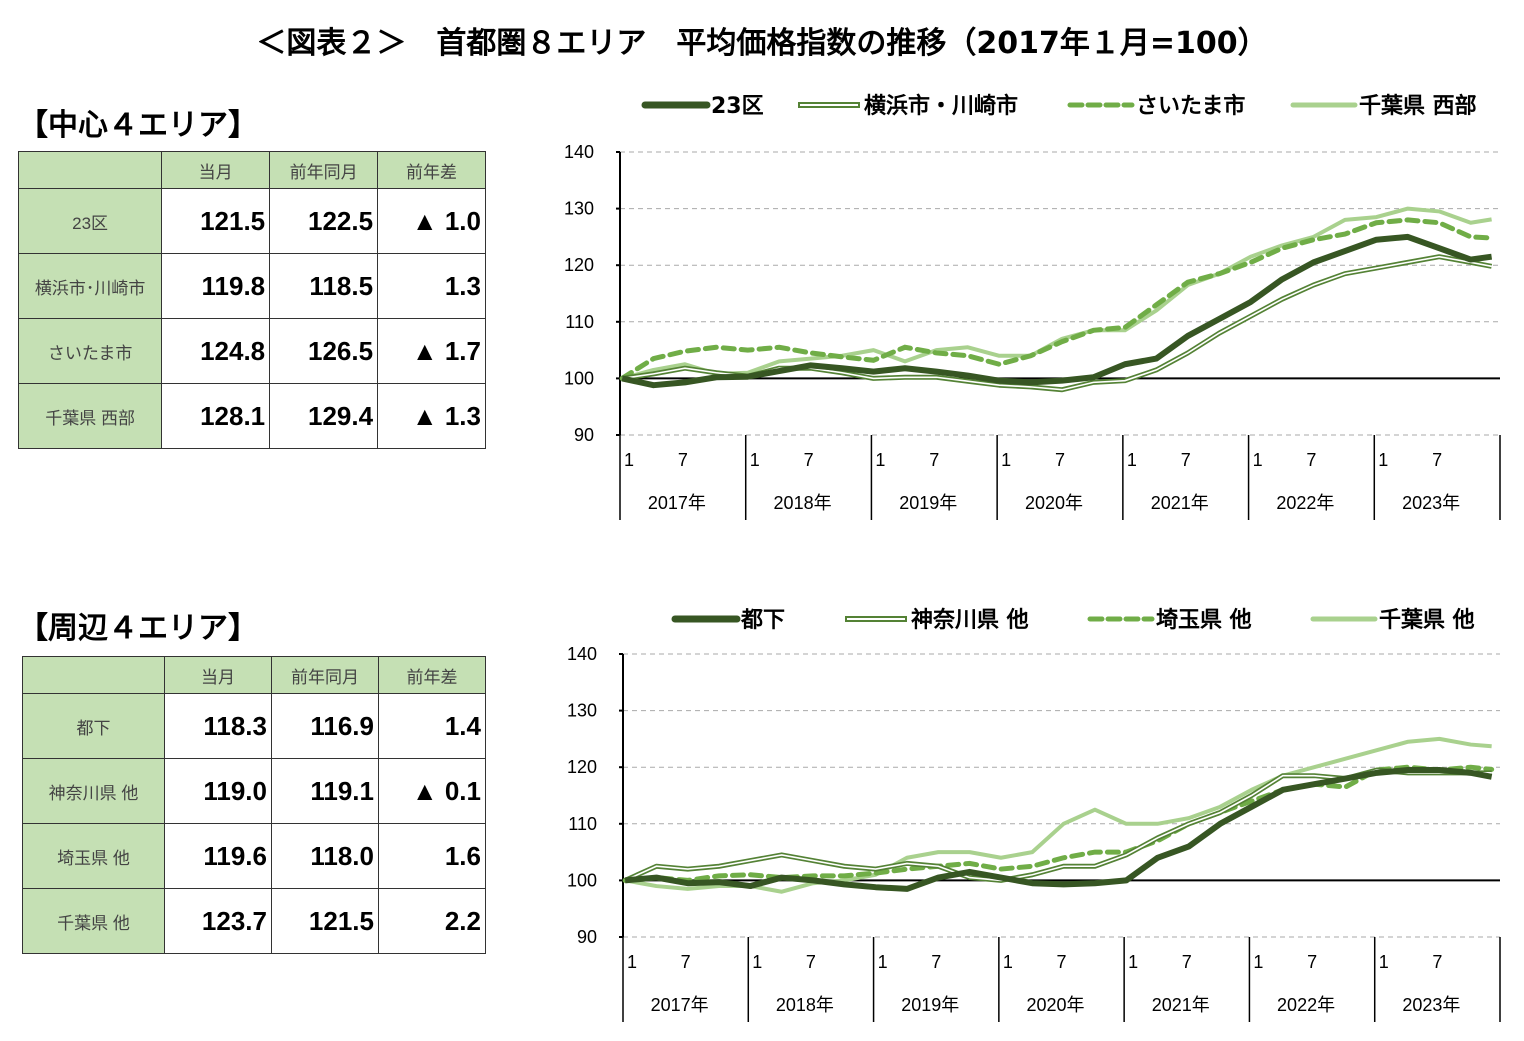  Describe the element at coordinates (432, 675) in the screenshot. I see `col-header: 前年差` at that location.